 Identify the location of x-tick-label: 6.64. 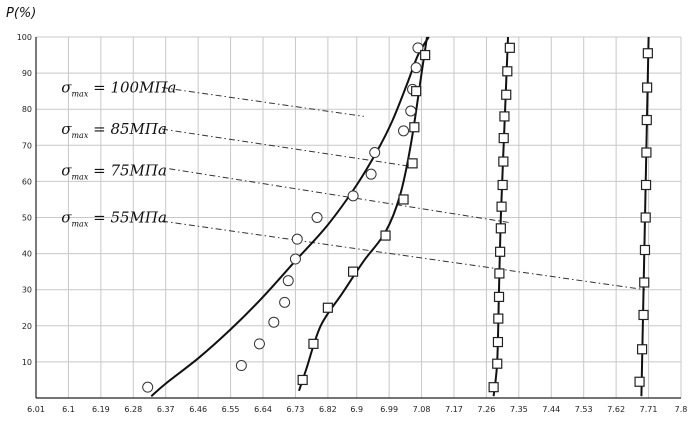
(263, 409).